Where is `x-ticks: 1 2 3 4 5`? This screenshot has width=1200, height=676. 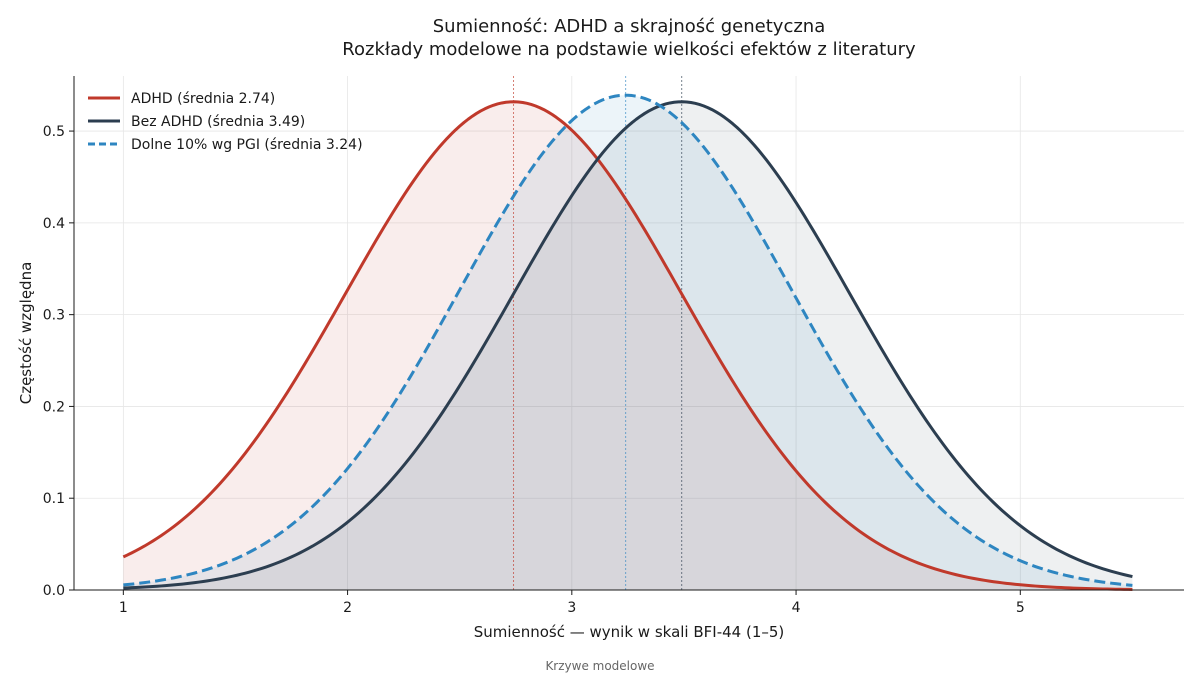 x-ticks: 1 2 3 4 5 is located at coordinates (572, 603).